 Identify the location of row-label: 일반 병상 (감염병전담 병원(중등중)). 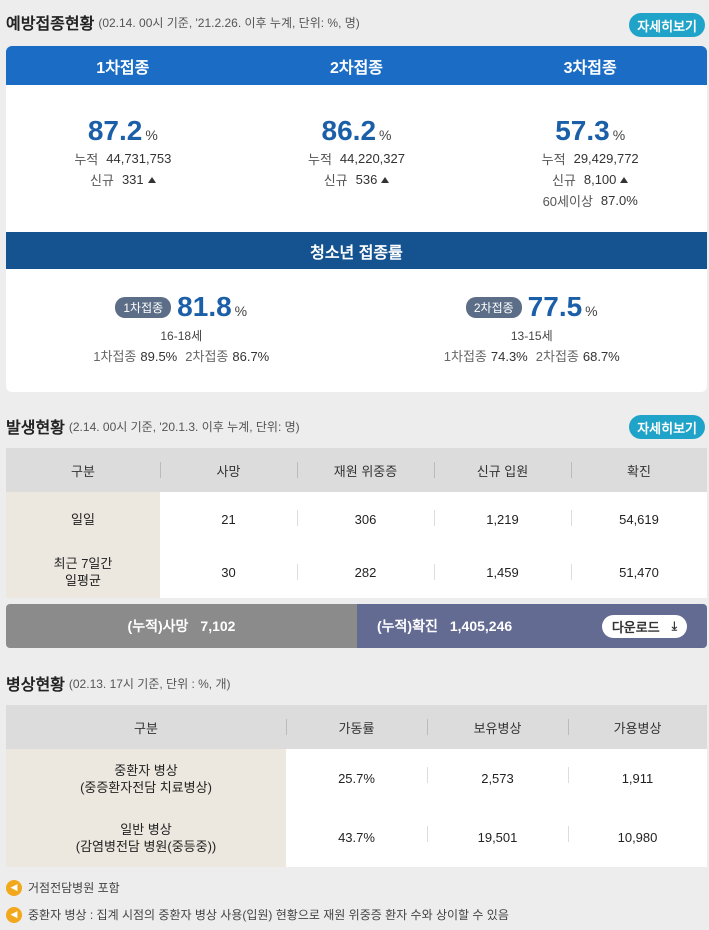
(146, 837).